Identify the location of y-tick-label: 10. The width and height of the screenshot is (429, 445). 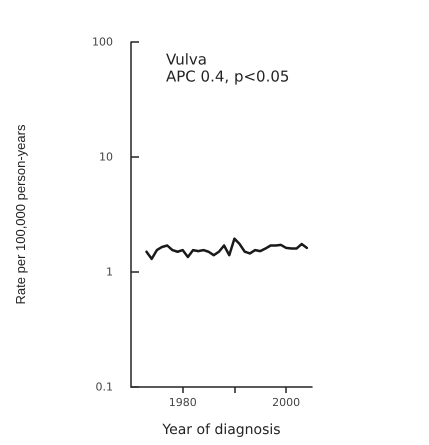
(106, 157).